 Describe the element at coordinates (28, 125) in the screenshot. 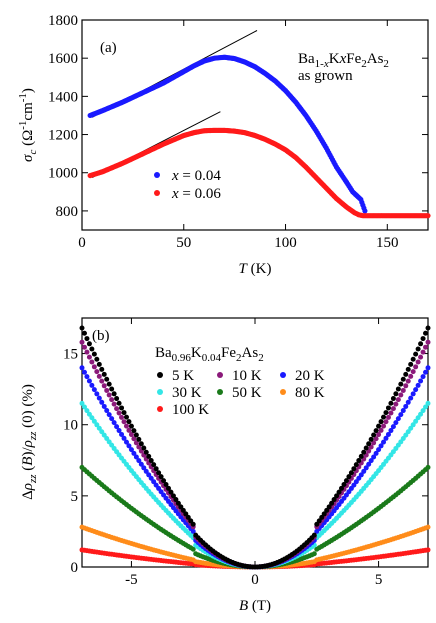

I see `panel-a-ylabel: σc (Ω-1cm-1)` at that location.